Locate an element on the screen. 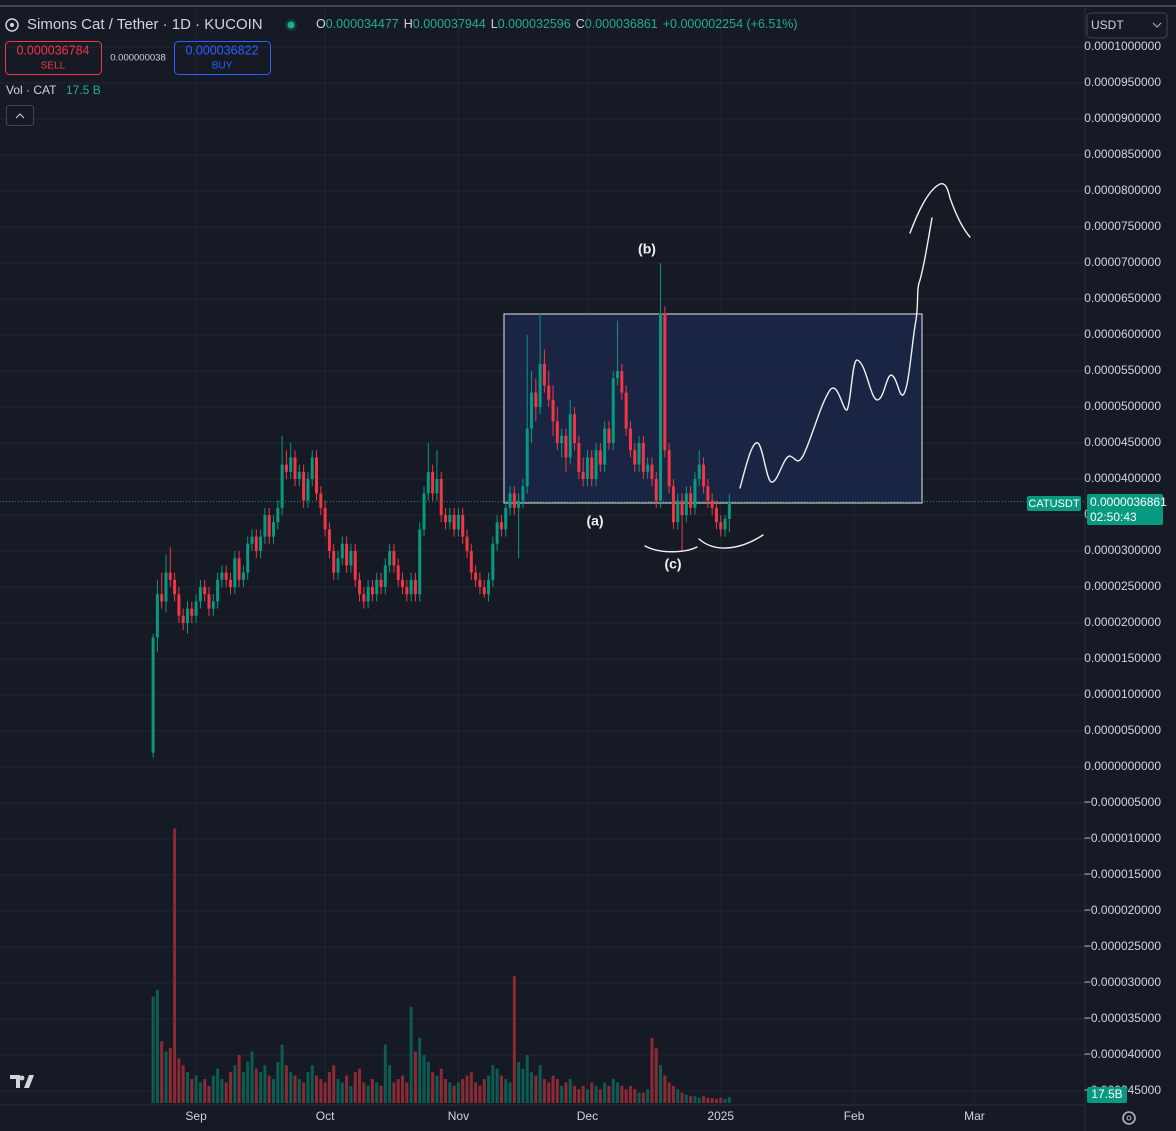 Image resolution: width=1176 pixels, height=1131 pixels. currency-select is located at coordinates (1127, 25).